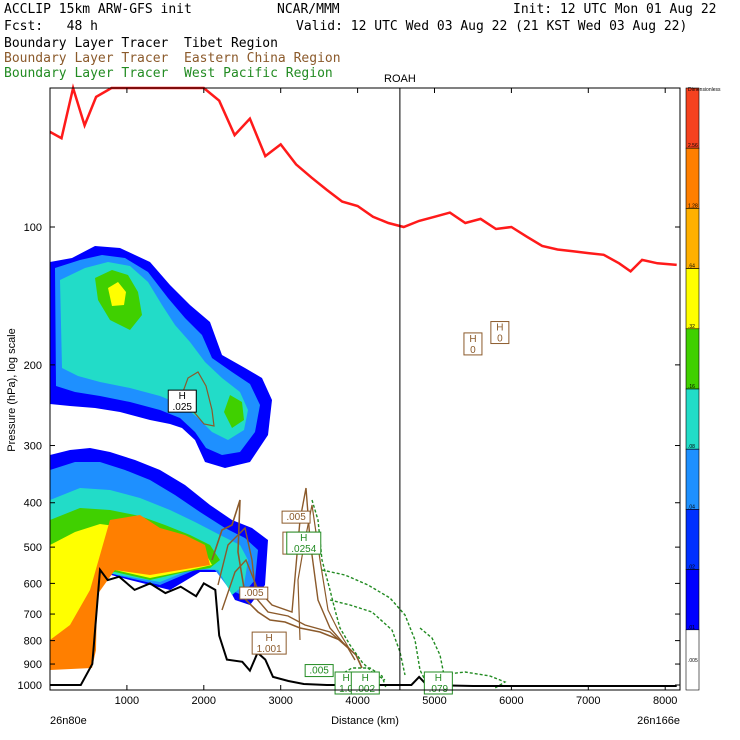 This screenshot has height=740, width=740. What do you see at coordinates (98, 9) in the screenshot?
I see `header-model: ACCLIP 15km ARW-GFS init` at bounding box center [98, 9].